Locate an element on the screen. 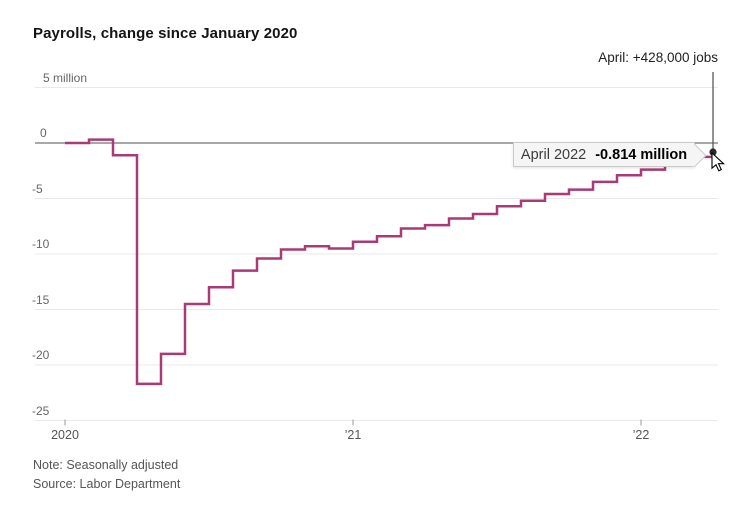 The width and height of the screenshot is (745, 511). chart-source: Source: Labor Department is located at coordinates (107, 483).